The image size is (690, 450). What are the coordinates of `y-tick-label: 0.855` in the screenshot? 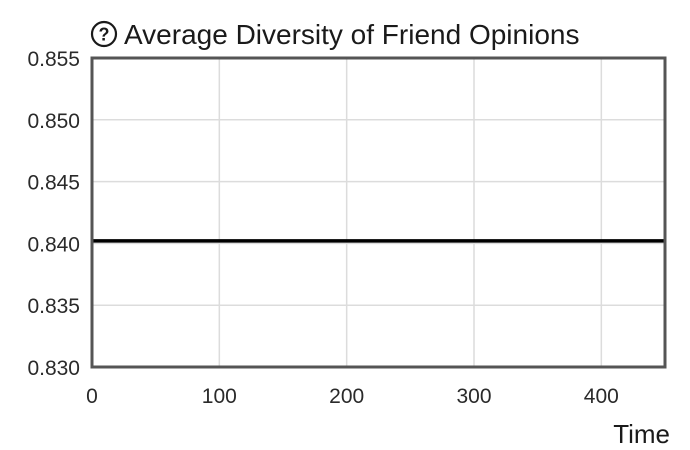 It's located at (53, 59).